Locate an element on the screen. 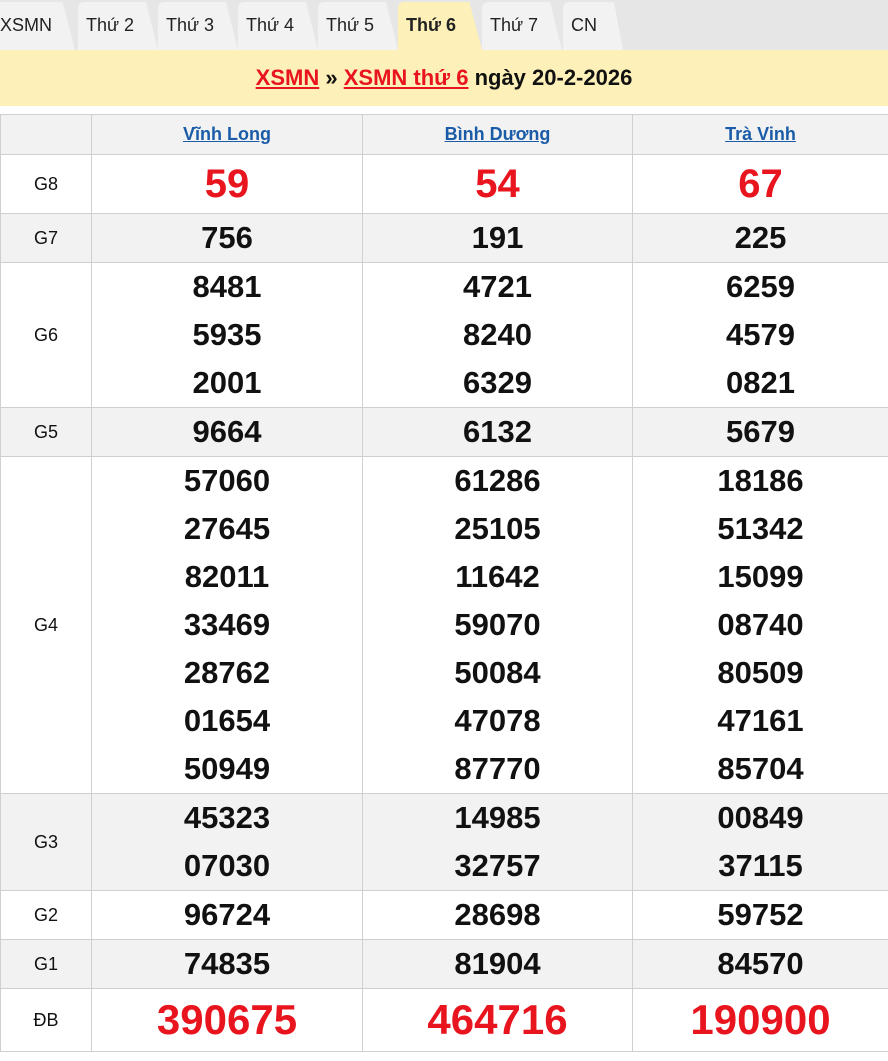  prize-number: 74835 is located at coordinates (227, 963).